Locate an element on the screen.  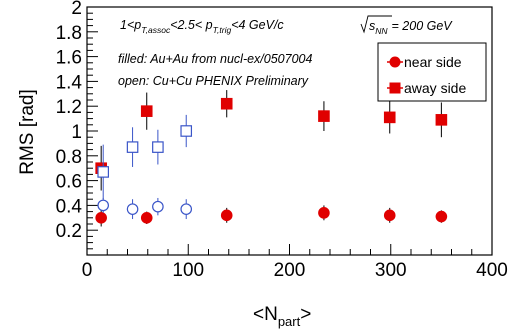
y-tick-label: 2 is located at coordinates (76, 9).